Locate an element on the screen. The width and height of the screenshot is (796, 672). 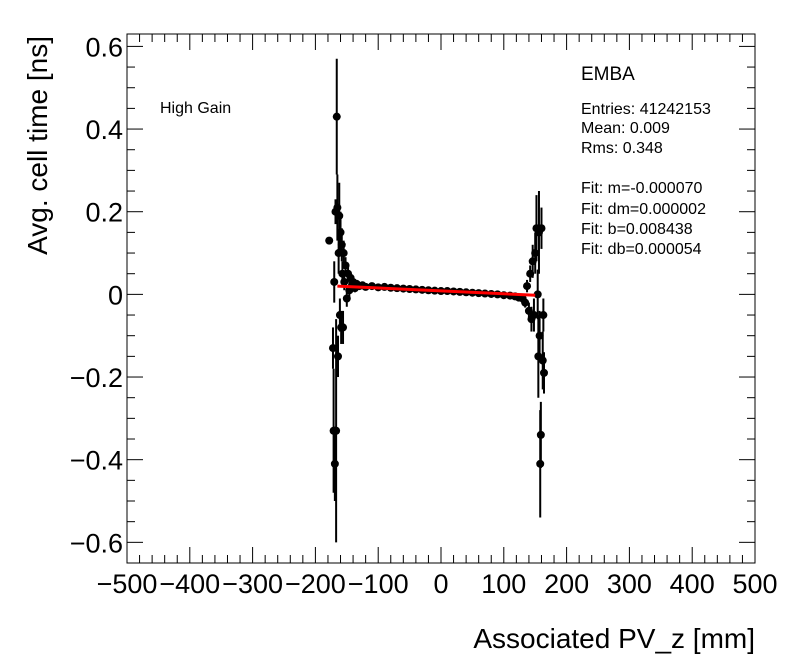
y-tick-label: 0.4 is located at coordinates (104, 130).